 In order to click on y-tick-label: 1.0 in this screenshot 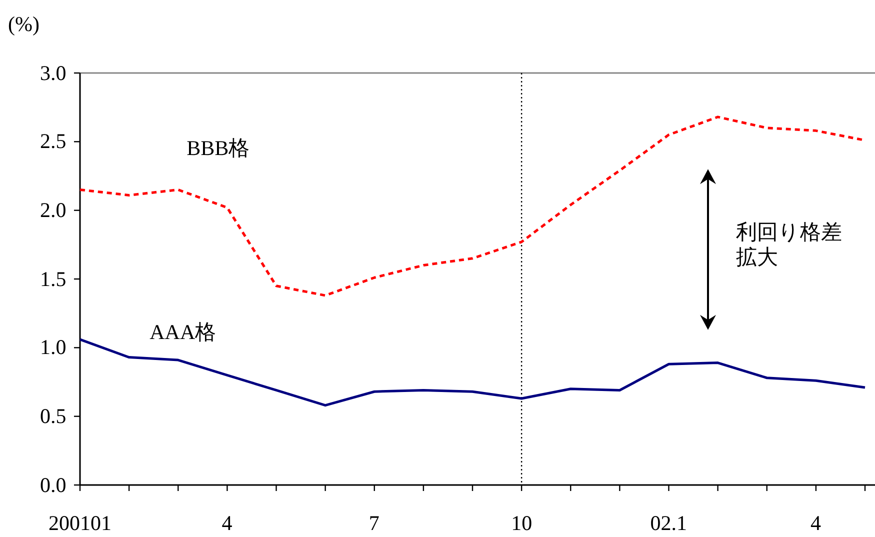, I will do `click(53, 347)`.